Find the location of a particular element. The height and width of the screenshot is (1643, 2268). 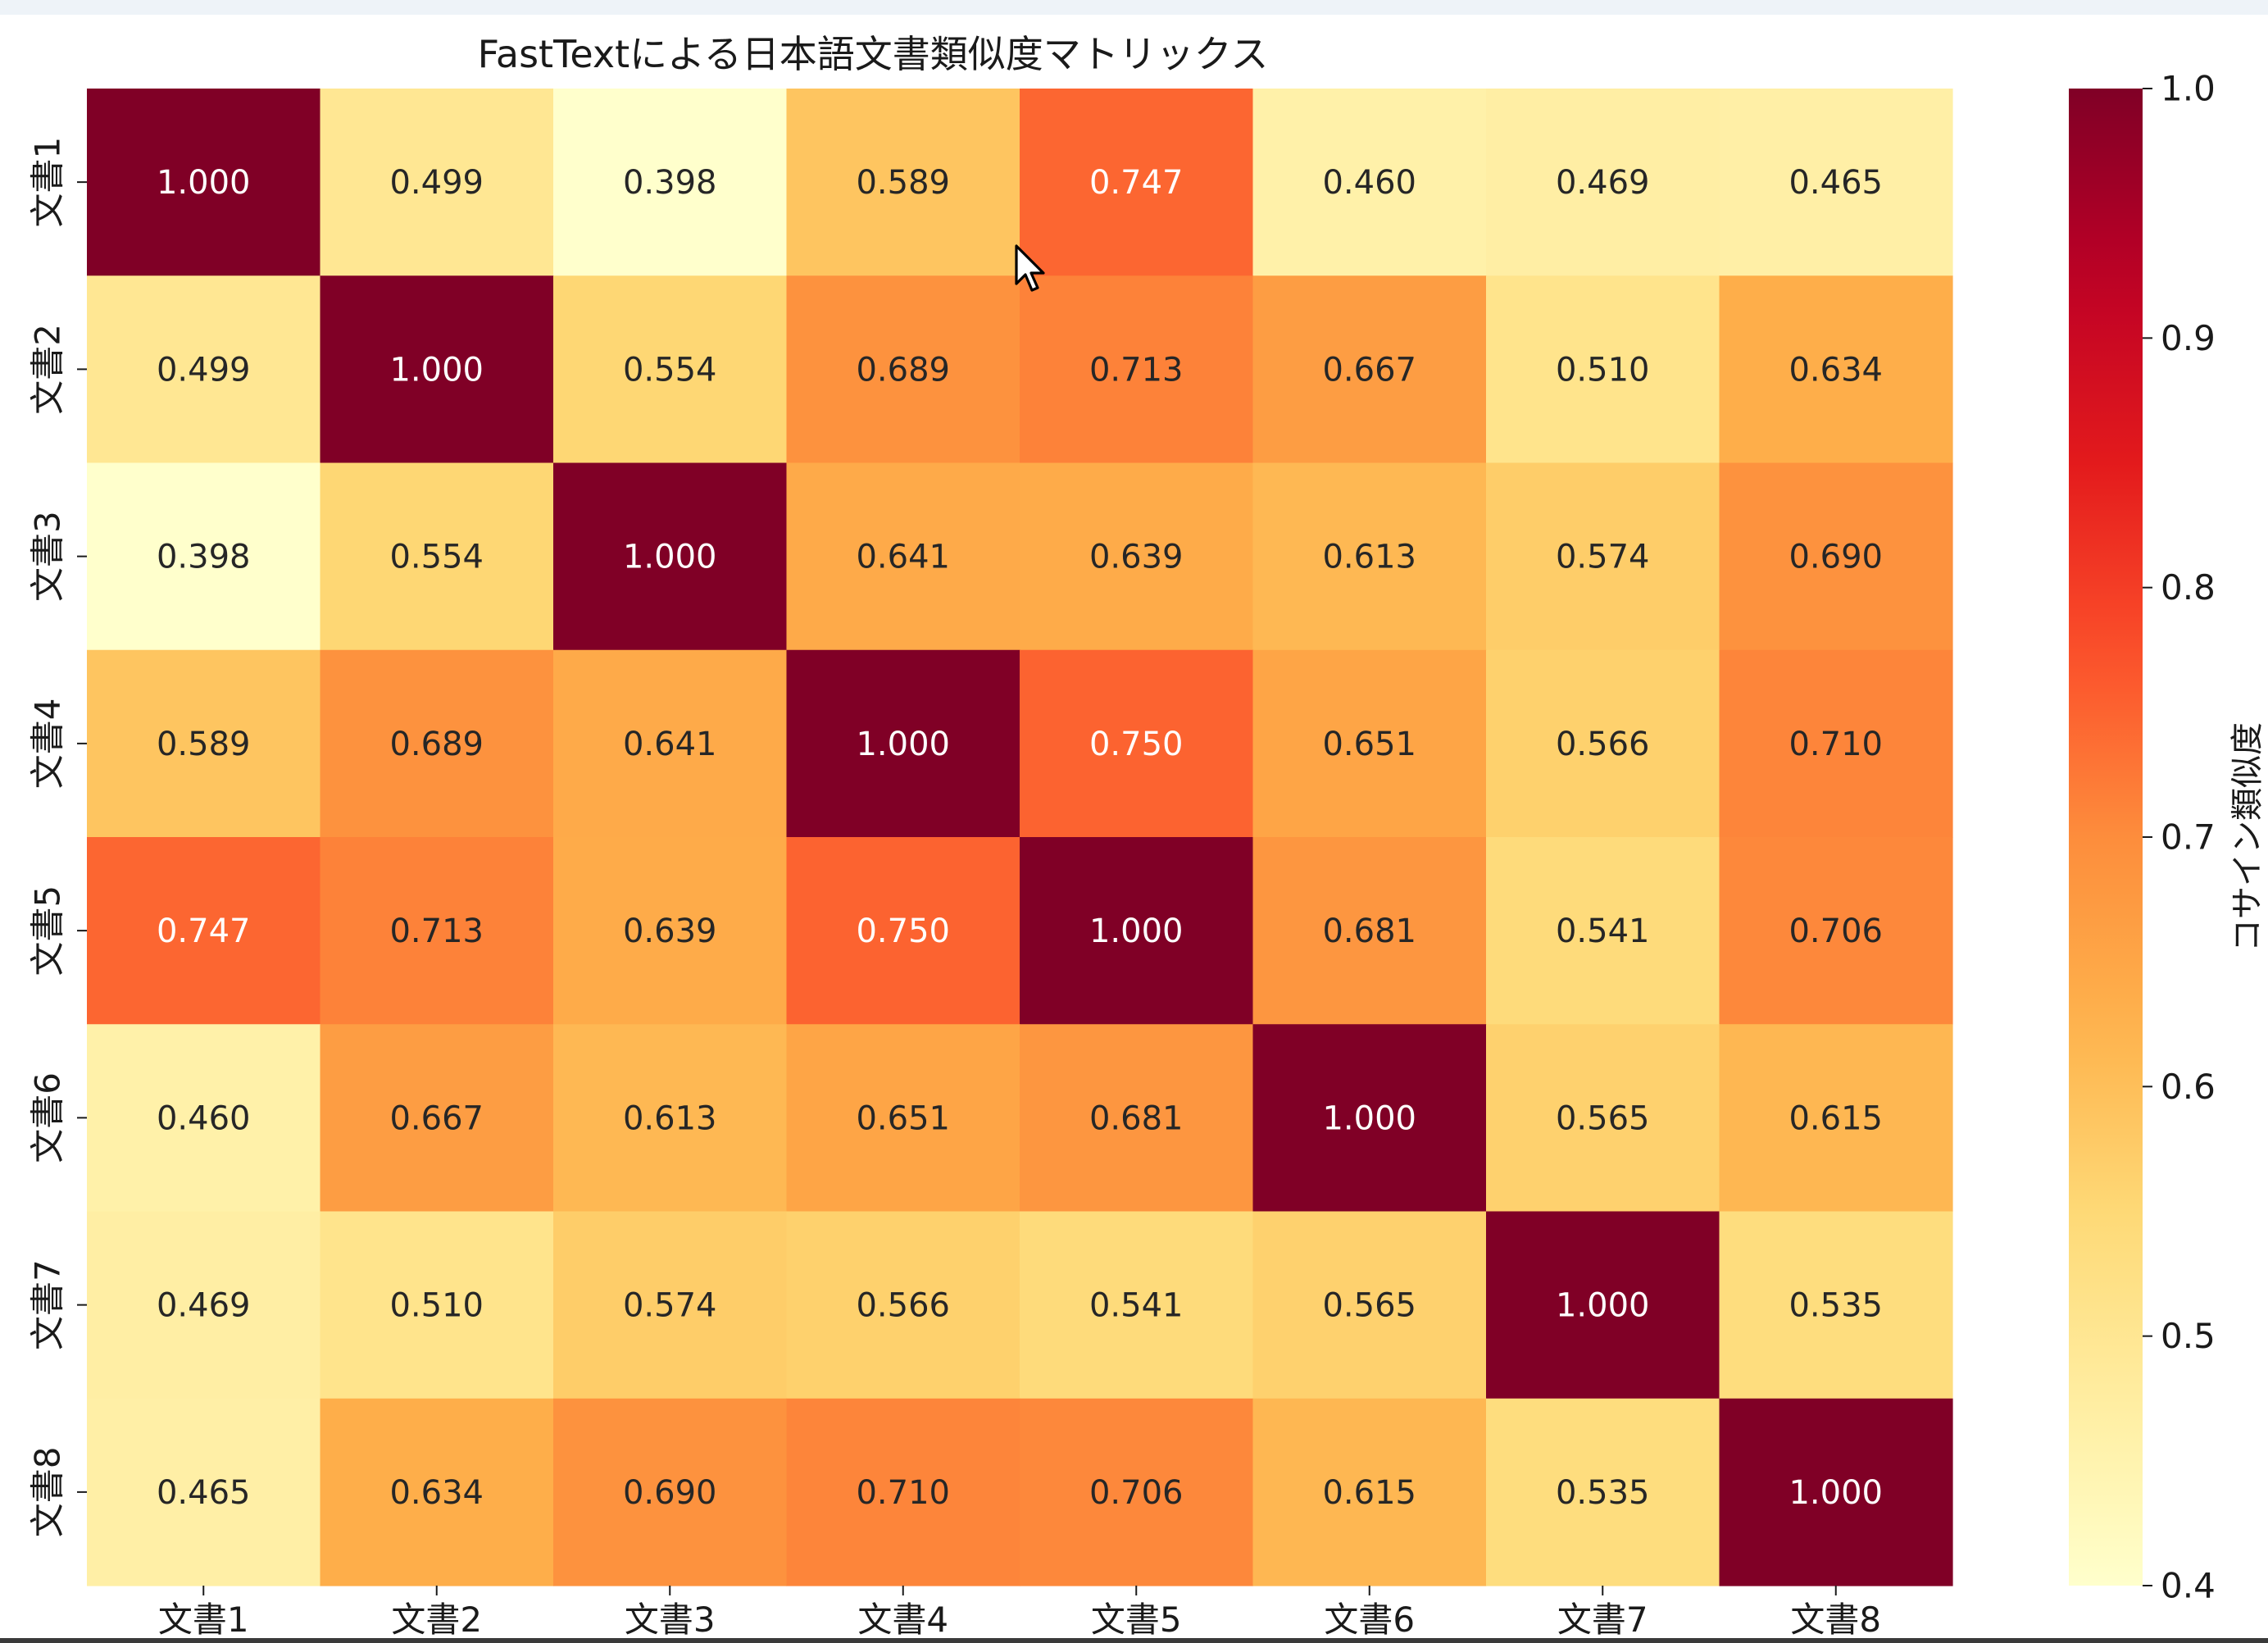

cell-value-r2-c8: 0.634 is located at coordinates (1836, 370).